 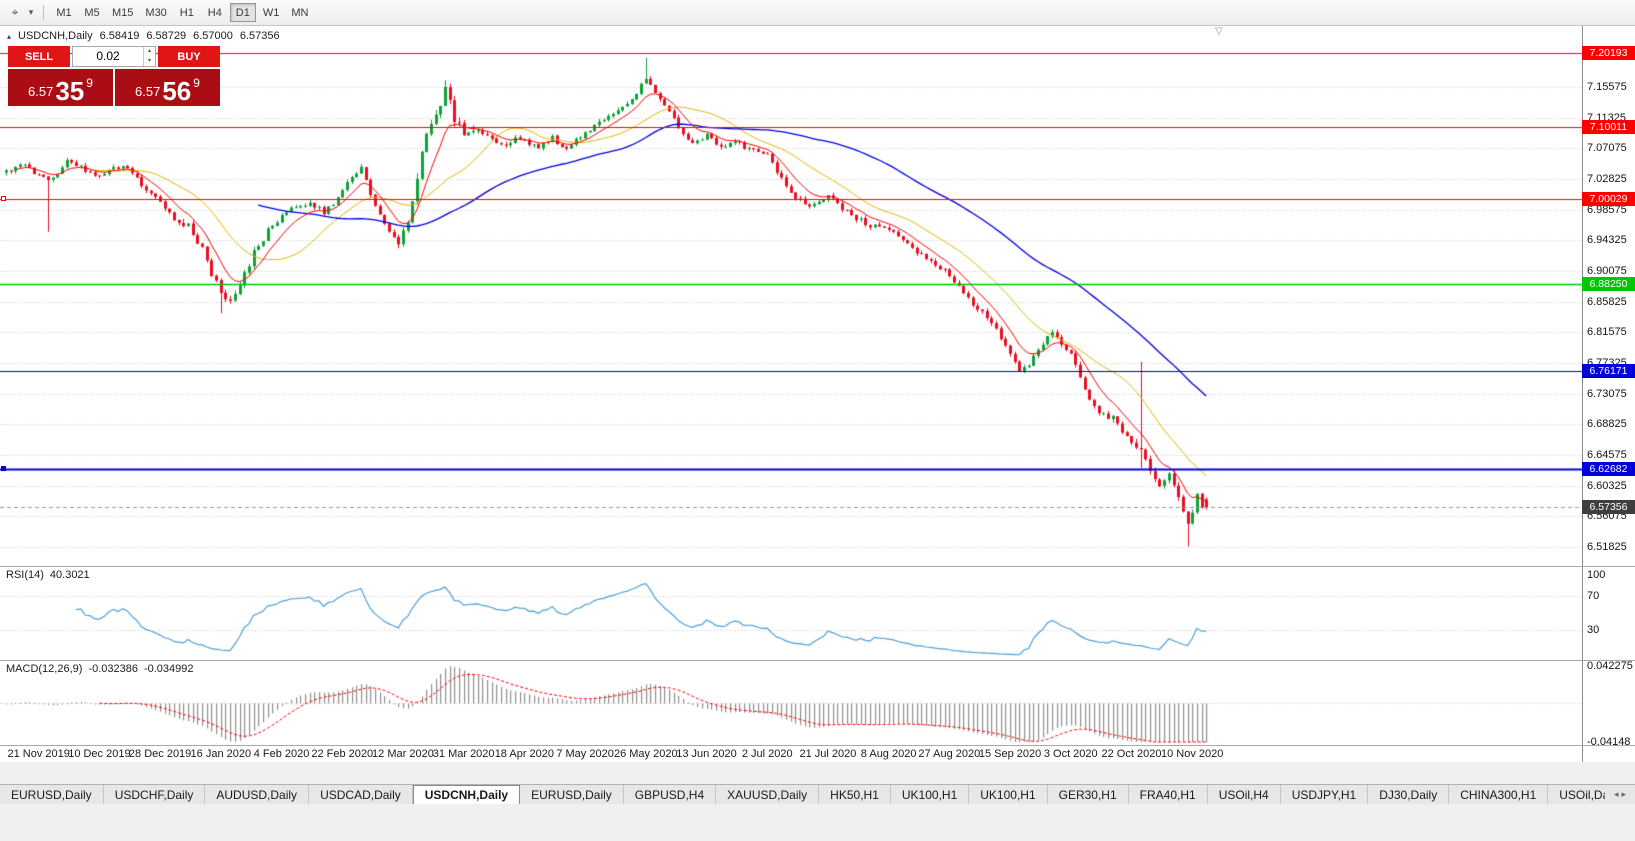 I want to click on timeframe-button-m1: M1, so click(x=64, y=12).